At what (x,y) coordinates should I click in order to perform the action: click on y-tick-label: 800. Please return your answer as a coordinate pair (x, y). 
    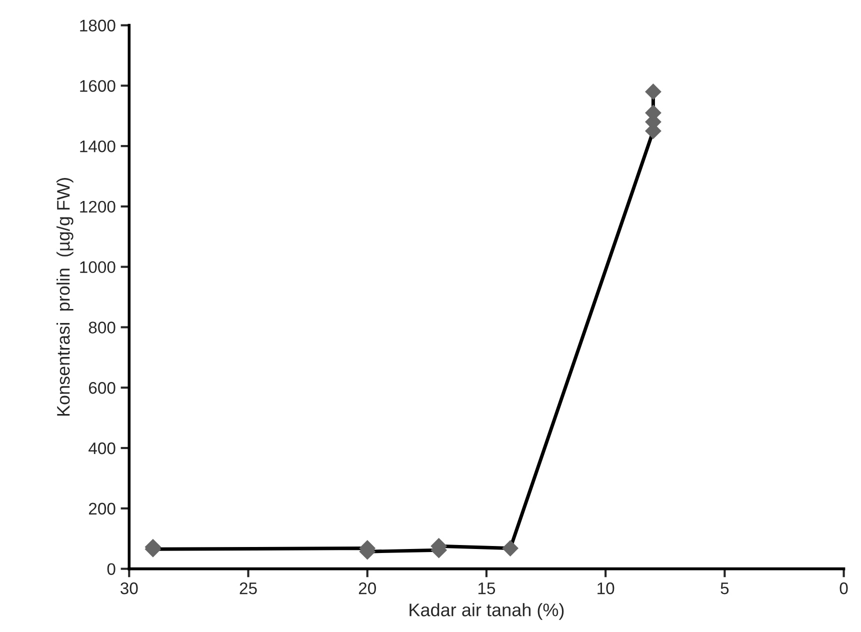
    Looking at the image, I should click on (102, 328).